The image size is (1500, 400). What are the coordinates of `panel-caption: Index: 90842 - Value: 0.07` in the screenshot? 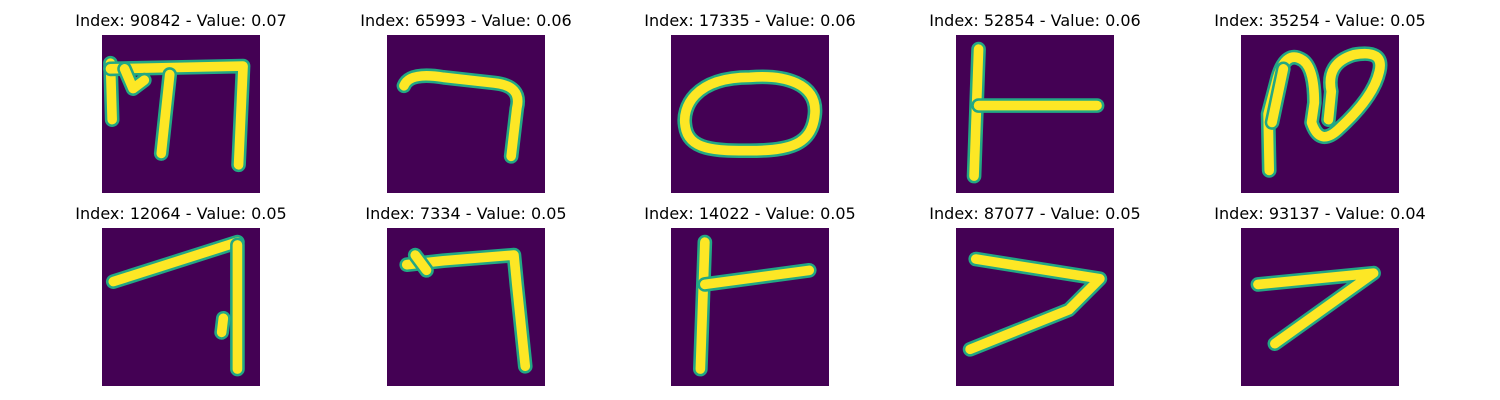 It's located at (181, 20).